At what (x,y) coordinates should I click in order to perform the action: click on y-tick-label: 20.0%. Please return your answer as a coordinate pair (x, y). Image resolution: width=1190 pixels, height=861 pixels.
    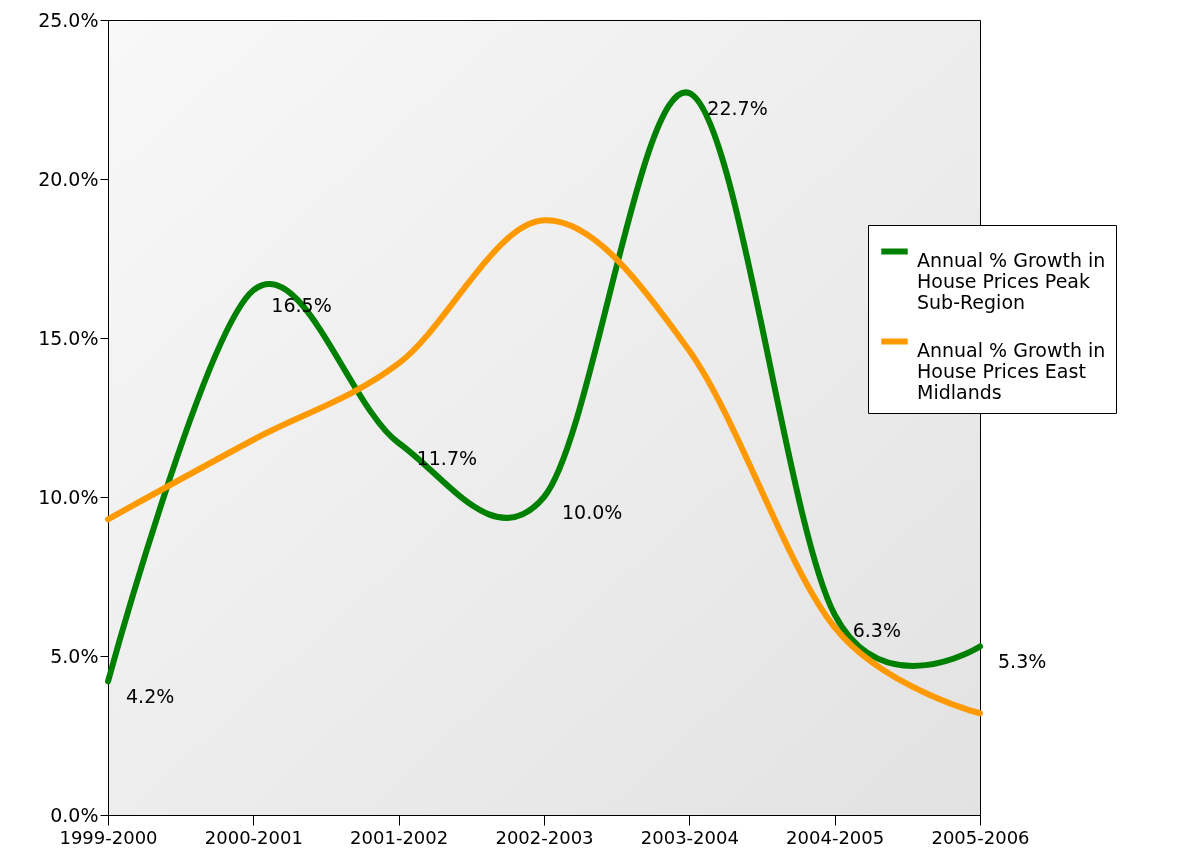
    Looking at the image, I should click on (68, 178).